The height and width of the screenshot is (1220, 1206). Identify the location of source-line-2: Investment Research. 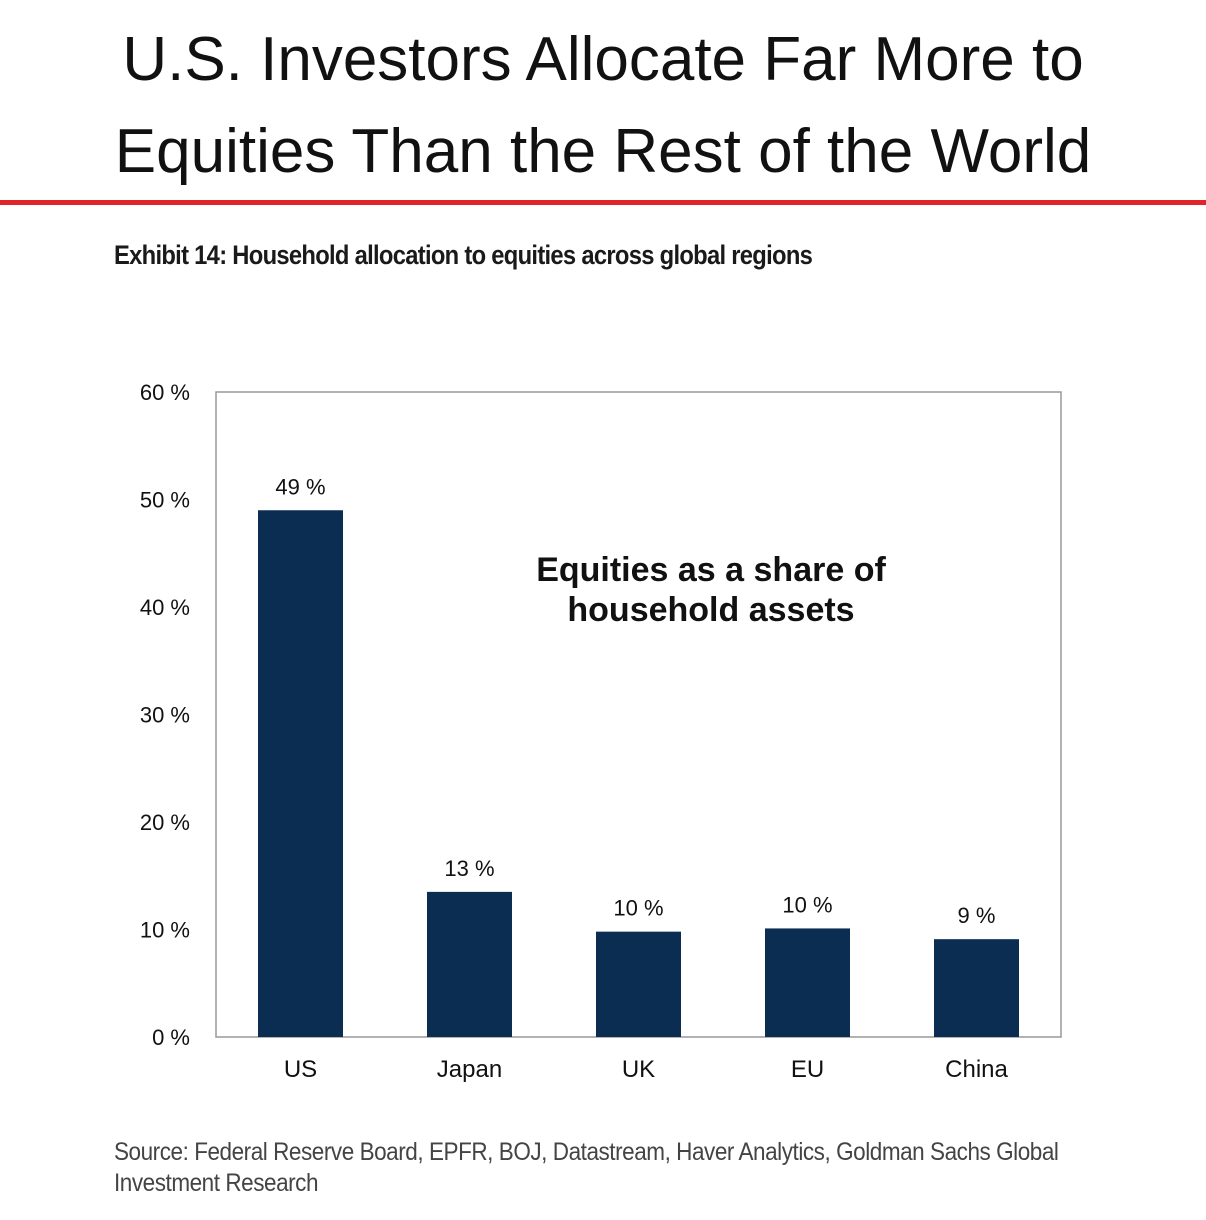
(216, 1183).